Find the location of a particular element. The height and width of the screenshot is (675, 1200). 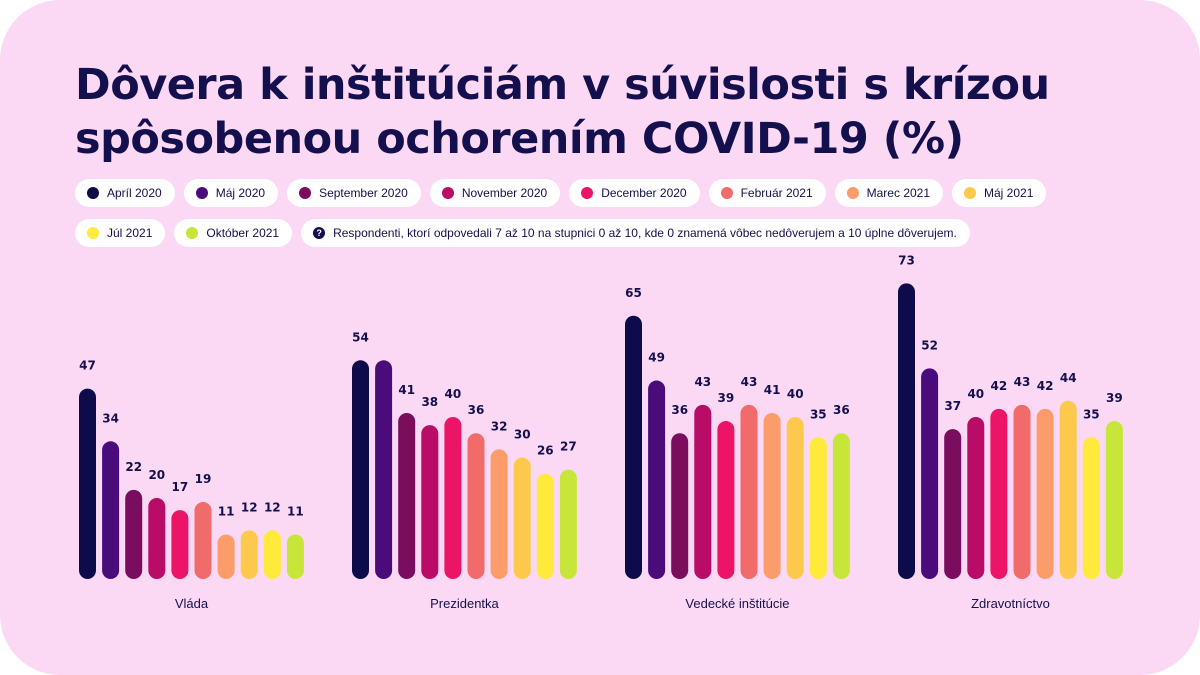

bar-group: 65 49 36 43 39 43 41 40 35 36 Vedecké inštitúcie is located at coordinates (737, 448).